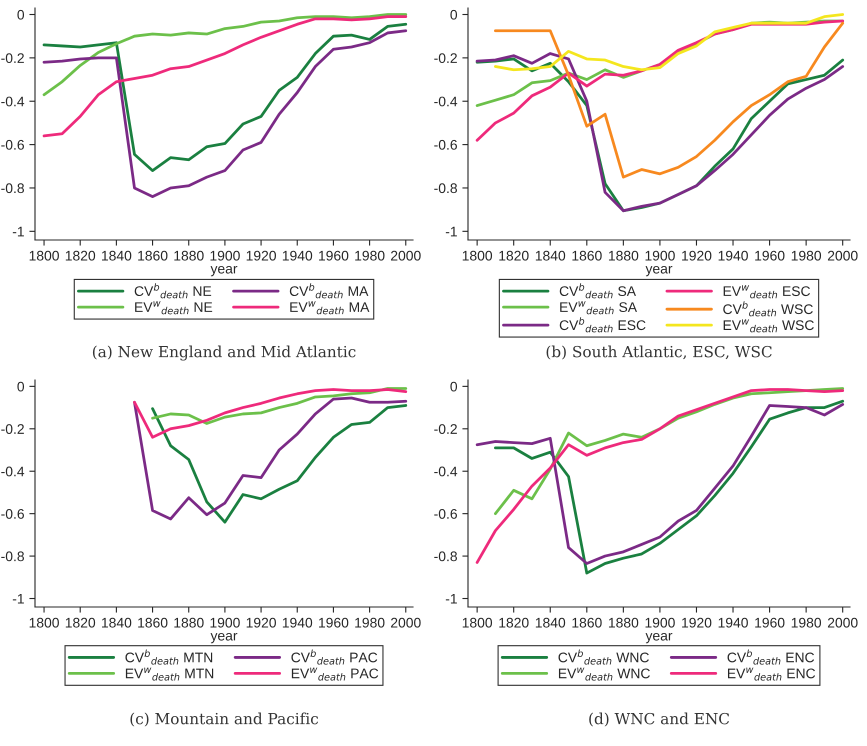 This screenshot has height=746, width=867. What do you see at coordinates (334, 657) in the screenshot?
I see `legend-label: CV$^{b}$$_{death}$ PAC` at bounding box center [334, 657].